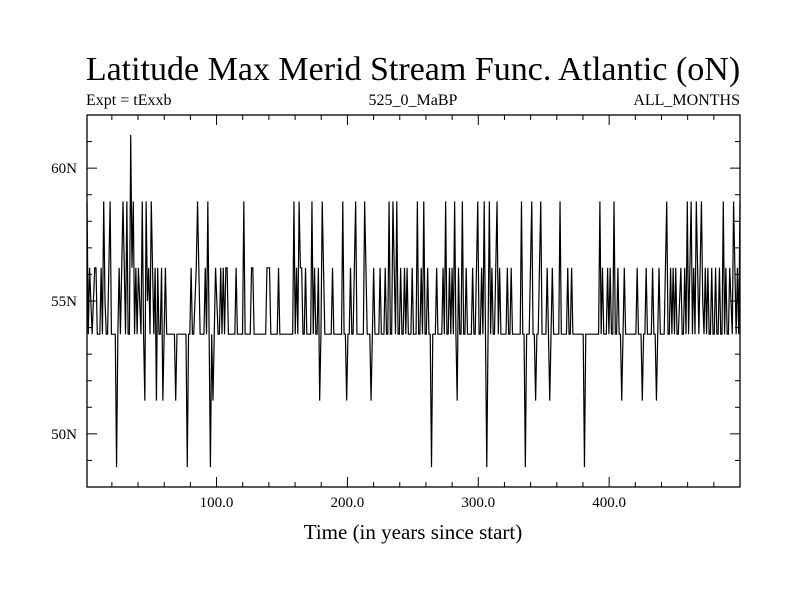 The image size is (800, 600). I want to click on subtitle-right: ALL_MONTHS, so click(686, 100).